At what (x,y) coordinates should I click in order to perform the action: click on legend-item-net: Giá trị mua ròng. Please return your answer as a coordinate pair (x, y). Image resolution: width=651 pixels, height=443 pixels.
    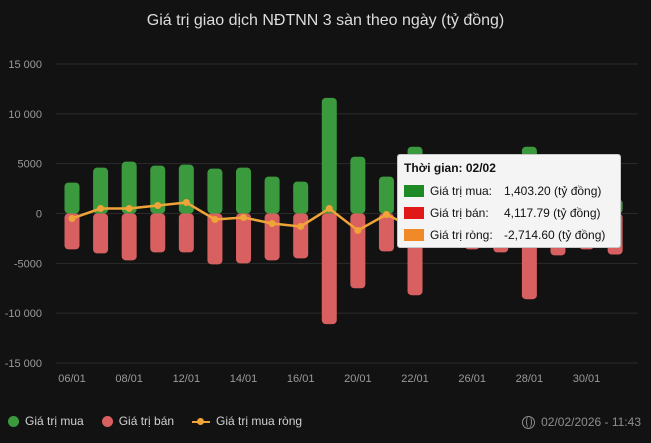
    Looking at the image, I should click on (247, 421).